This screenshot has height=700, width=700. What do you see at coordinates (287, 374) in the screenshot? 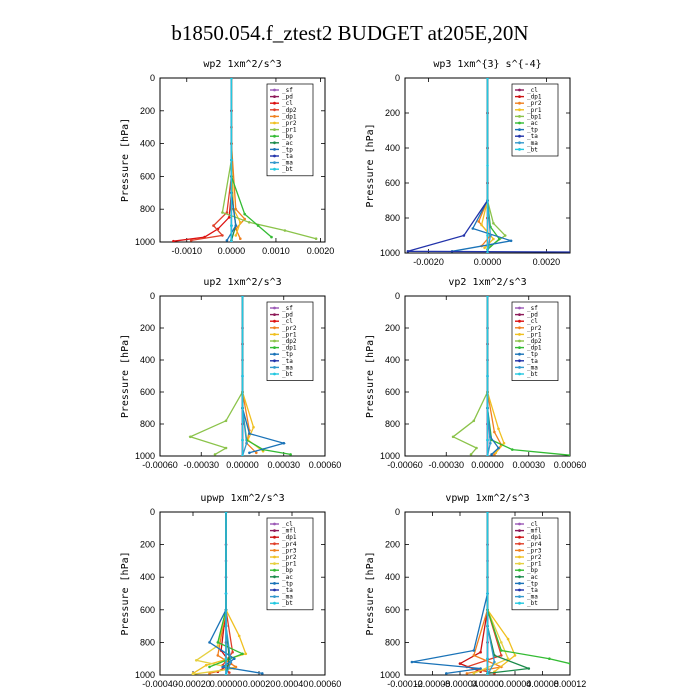
I see `legend-label: _bt` at bounding box center [287, 374].